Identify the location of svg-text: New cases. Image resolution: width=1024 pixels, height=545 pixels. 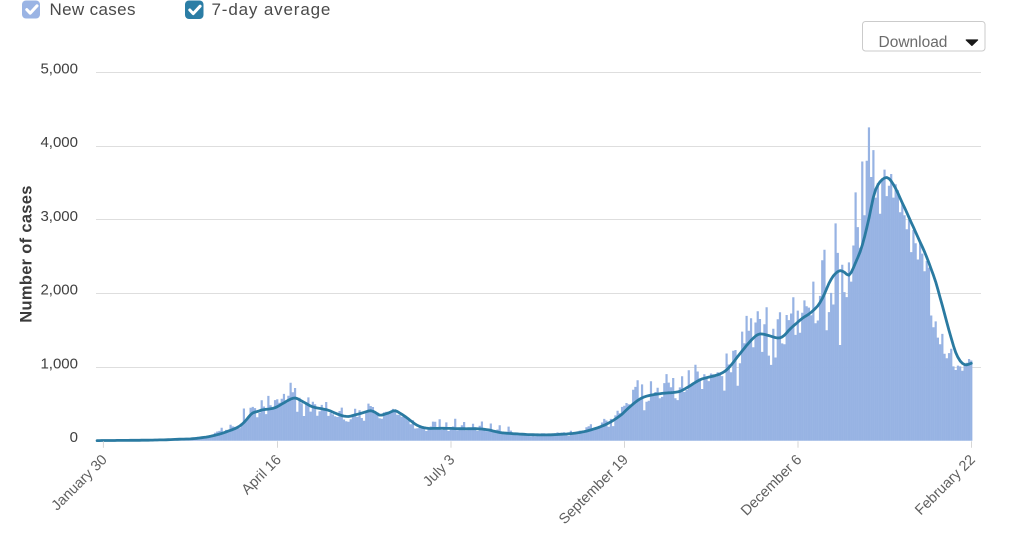
(93, 9).